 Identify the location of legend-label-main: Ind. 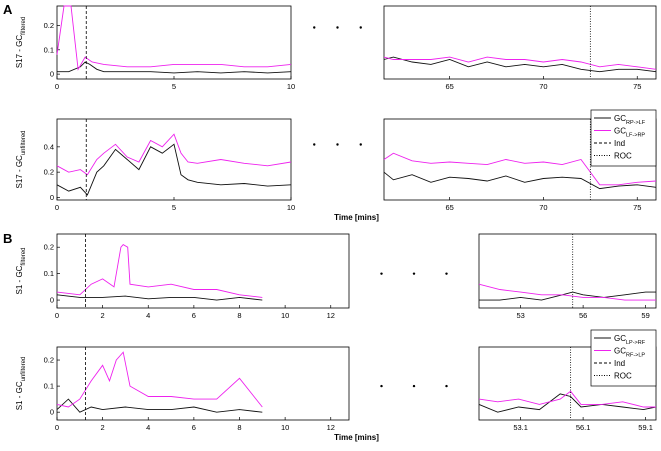
(619, 143).